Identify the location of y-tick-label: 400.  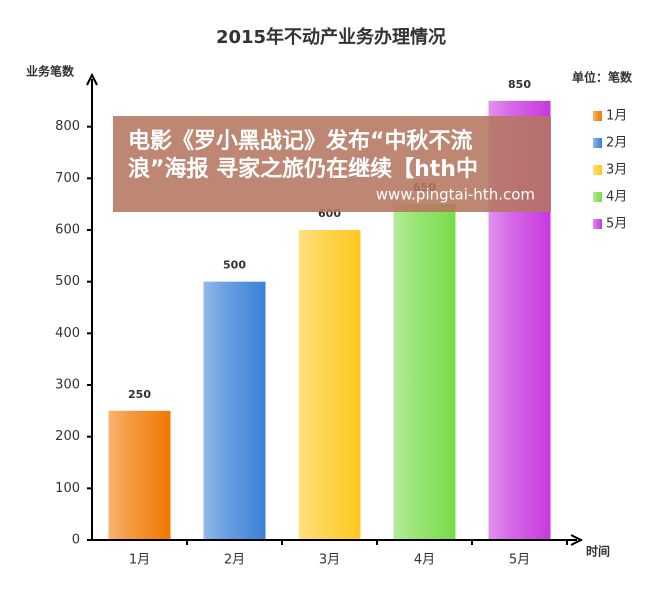
(67, 333).